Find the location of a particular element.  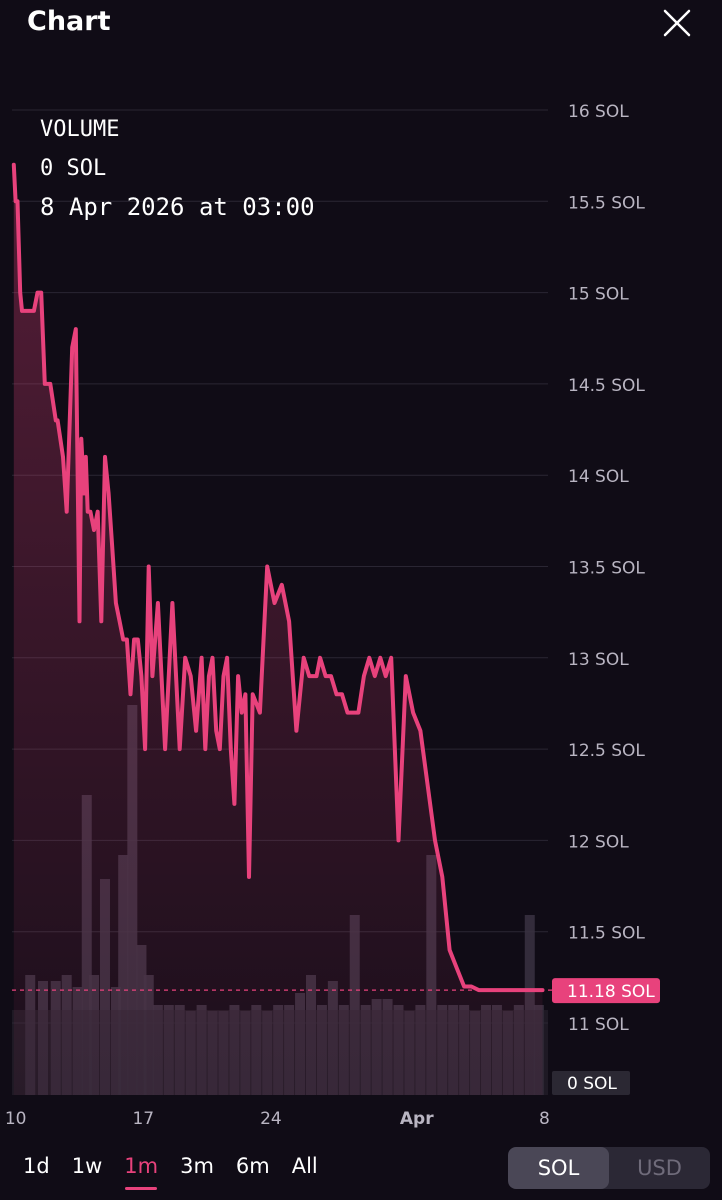

volume-value: 0 SOL is located at coordinates (73, 168).